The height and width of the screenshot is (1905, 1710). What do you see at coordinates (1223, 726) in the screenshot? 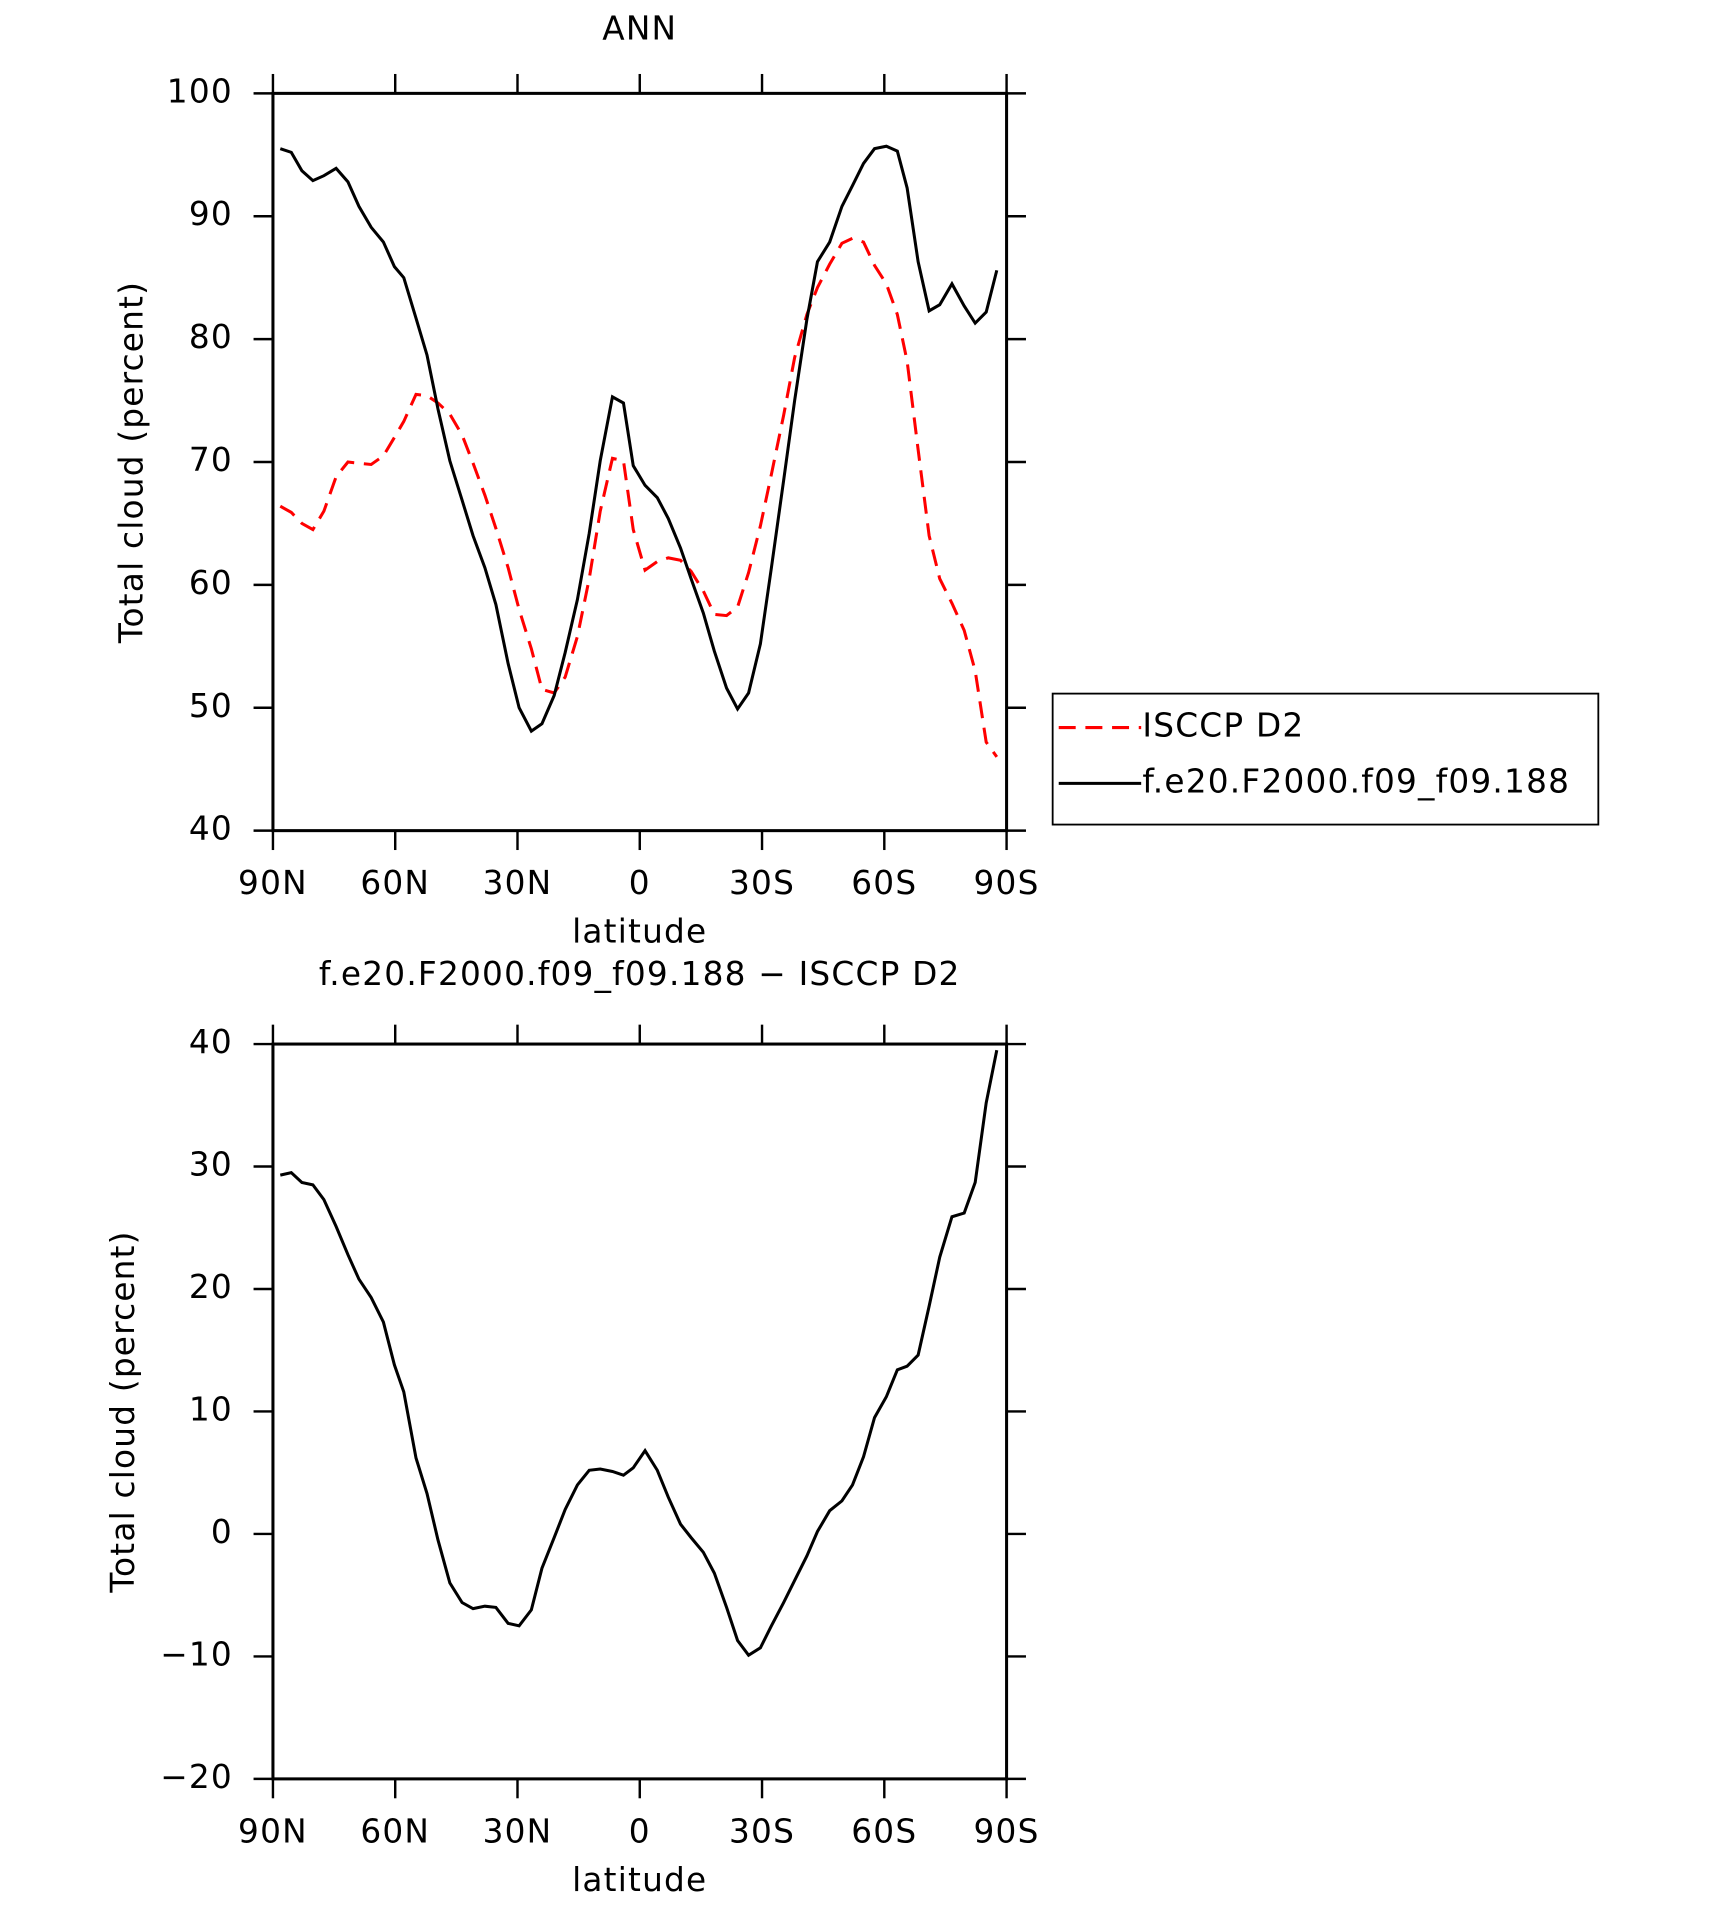
I see `legend-label: ISCCP D2` at bounding box center [1223, 726].